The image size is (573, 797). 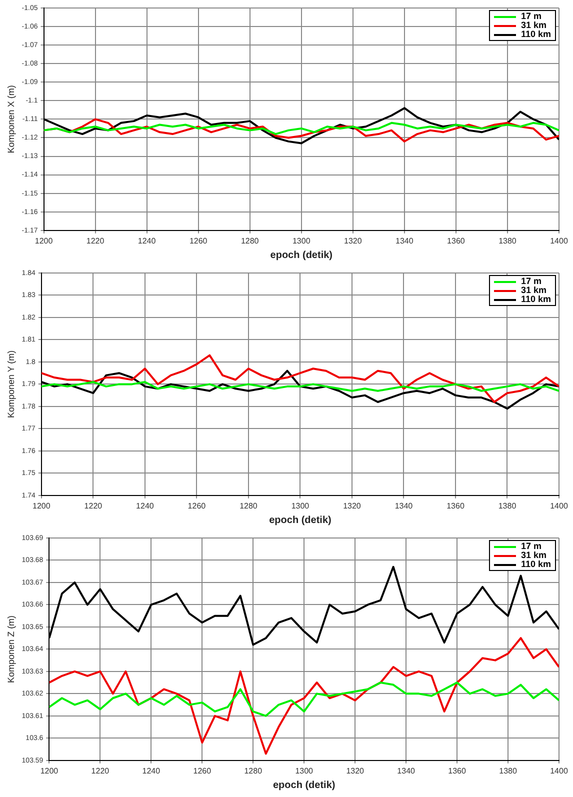 What do you see at coordinates (11, 649) in the screenshot?
I see `y-axis-title: Komponen Z (m)` at bounding box center [11, 649].